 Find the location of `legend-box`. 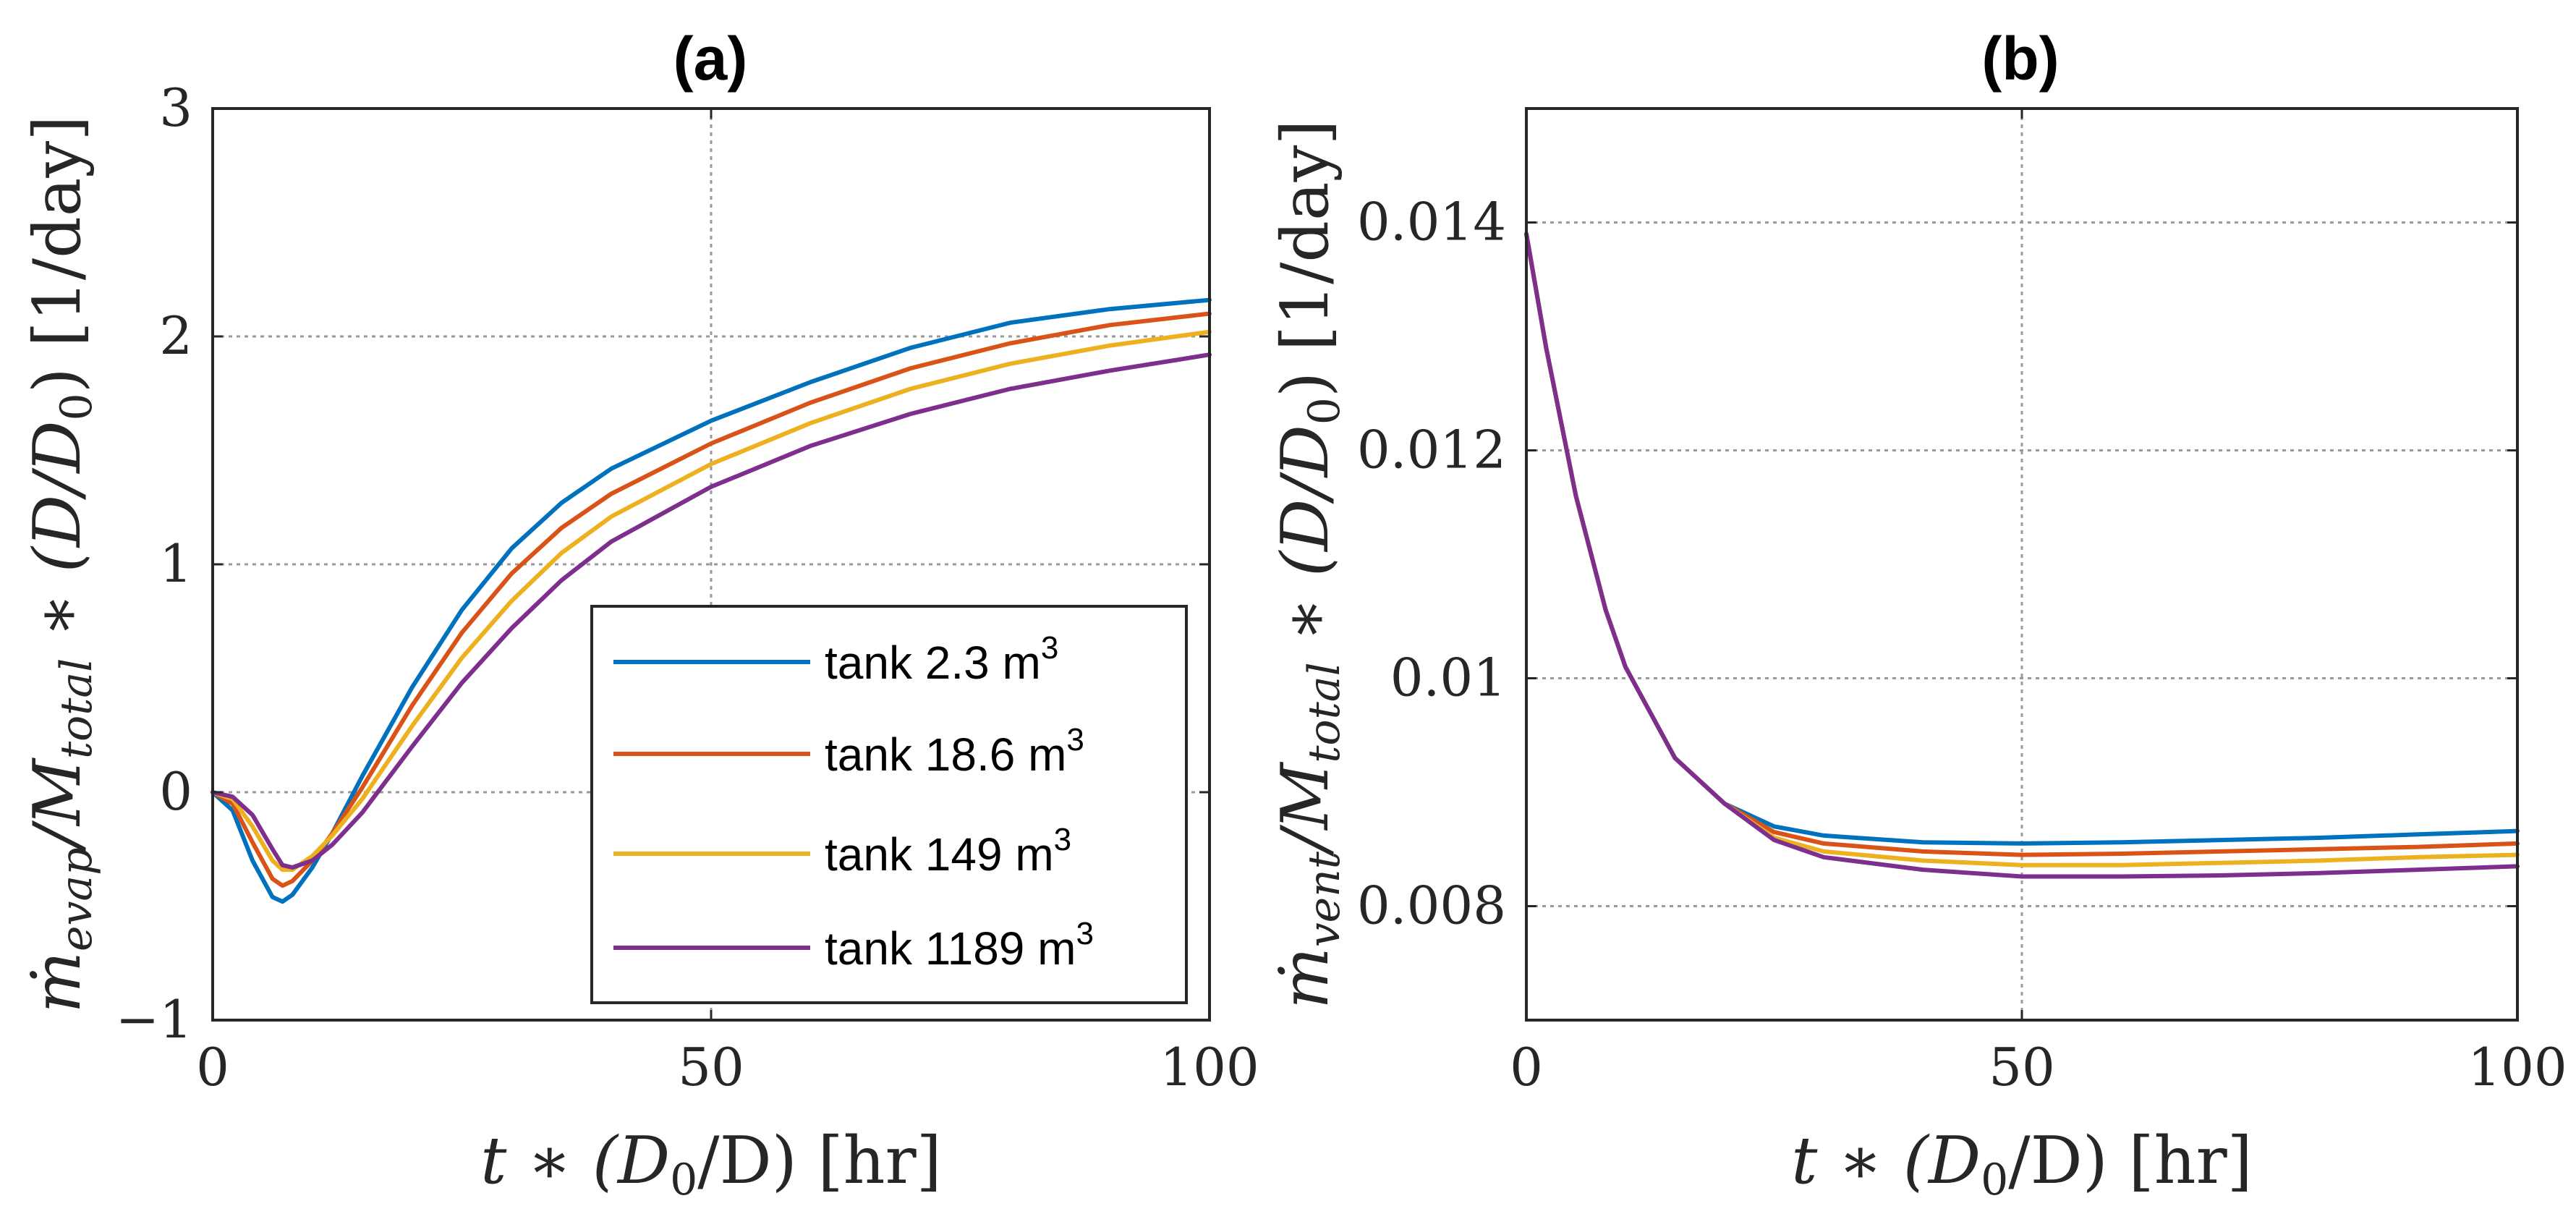

legend-box is located at coordinates (889, 804).